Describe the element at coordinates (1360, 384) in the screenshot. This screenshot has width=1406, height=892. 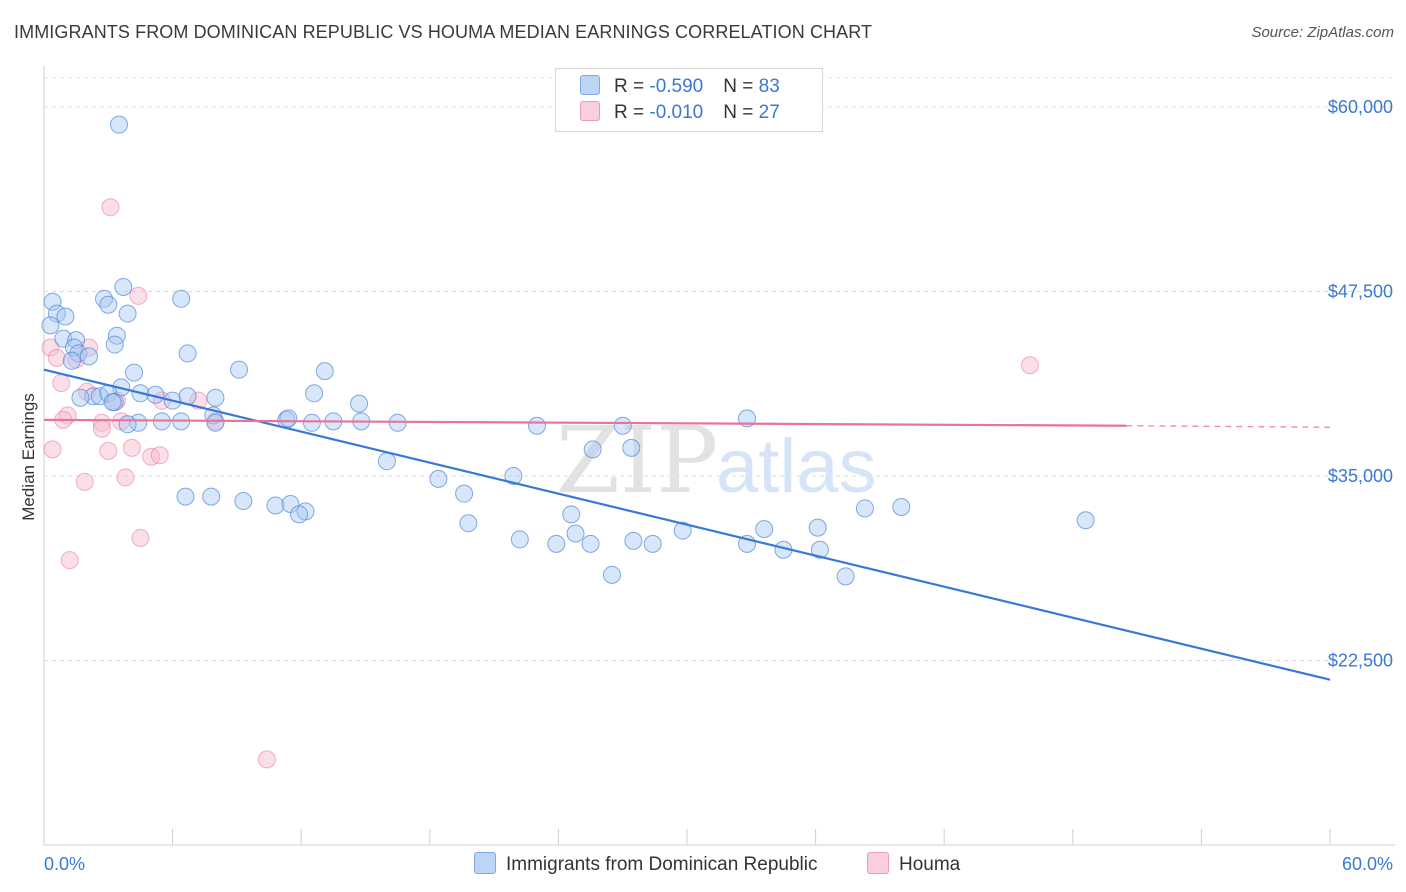
I see `y-tick-labels: $60,000 $47,500 $35,000 $22,500` at that location.